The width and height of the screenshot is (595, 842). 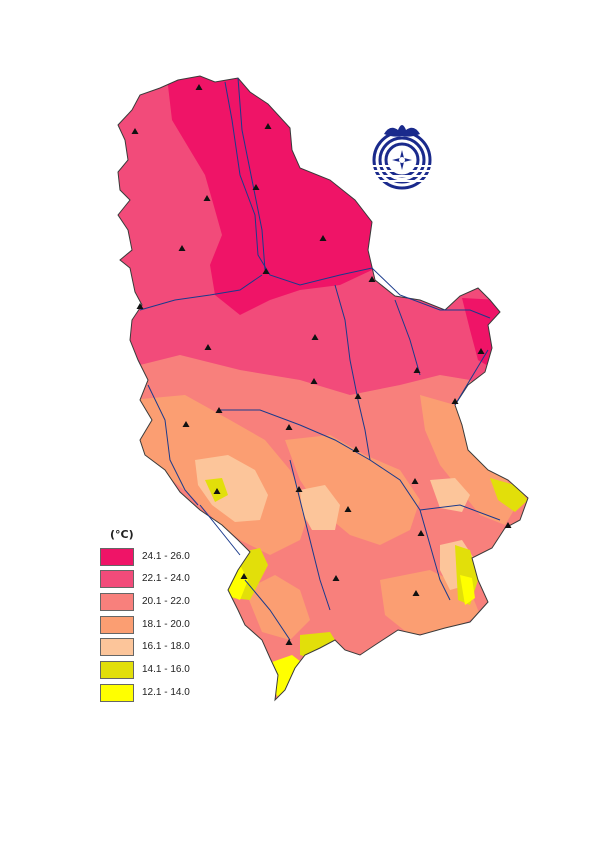 What do you see at coordinates (509, 495) in the screenshot?
I see `zone-14-16-d` at bounding box center [509, 495].